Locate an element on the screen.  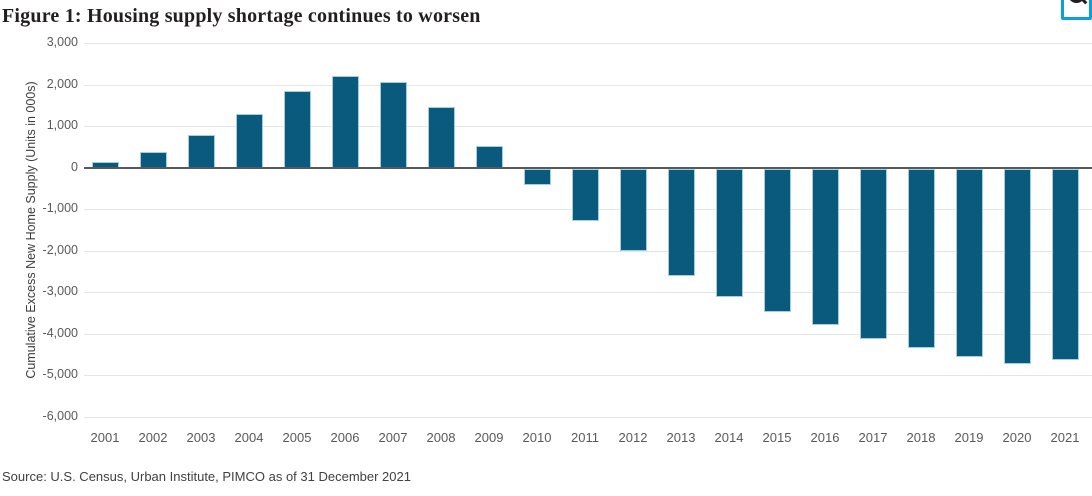
y-tick-label: 3,000 is located at coordinates (62, 42).